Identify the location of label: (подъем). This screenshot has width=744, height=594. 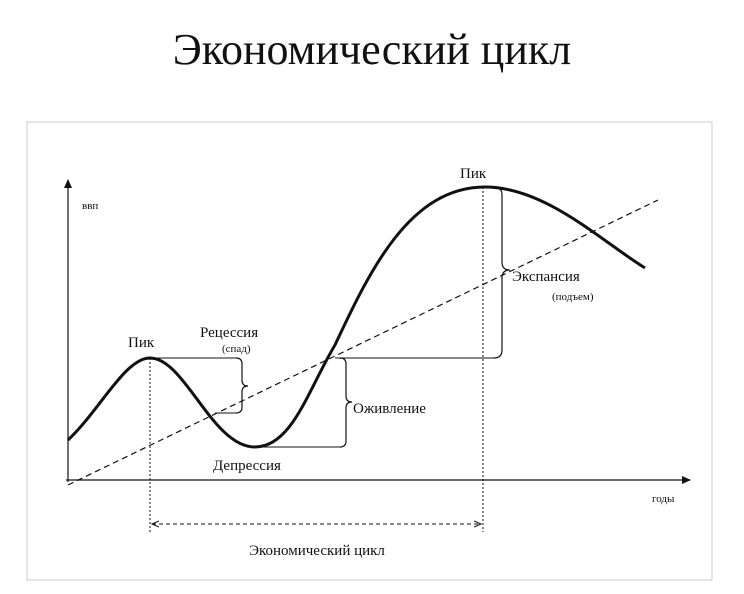
(573, 297).